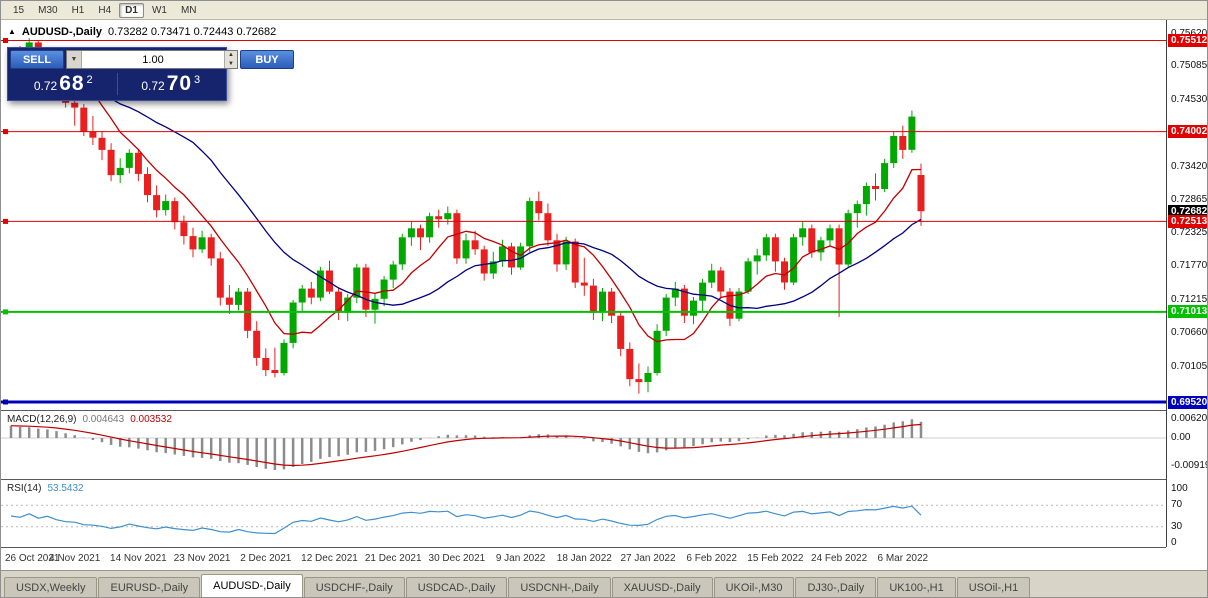 This screenshot has width=1208, height=598. What do you see at coordinates (648, 558) in the screenshot?
I see `date-label: 27 Jan 2022` at bounding box center [648, 558].